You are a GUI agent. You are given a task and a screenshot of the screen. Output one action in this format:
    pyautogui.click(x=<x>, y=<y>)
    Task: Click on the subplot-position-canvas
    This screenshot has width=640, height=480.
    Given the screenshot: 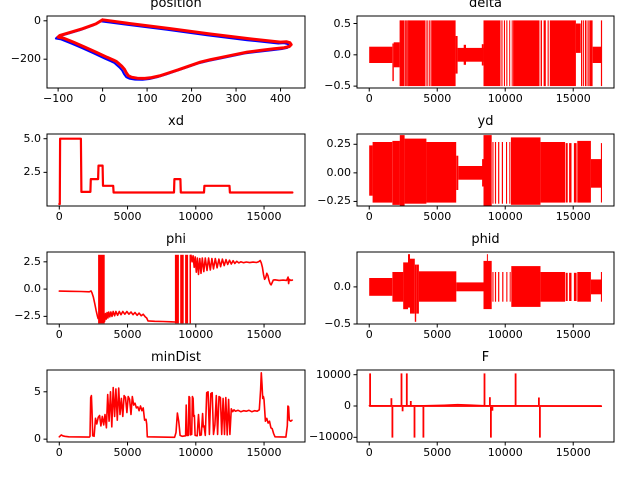 What is the action you would take?
    pyautogui.click(x=174, y=53)
    